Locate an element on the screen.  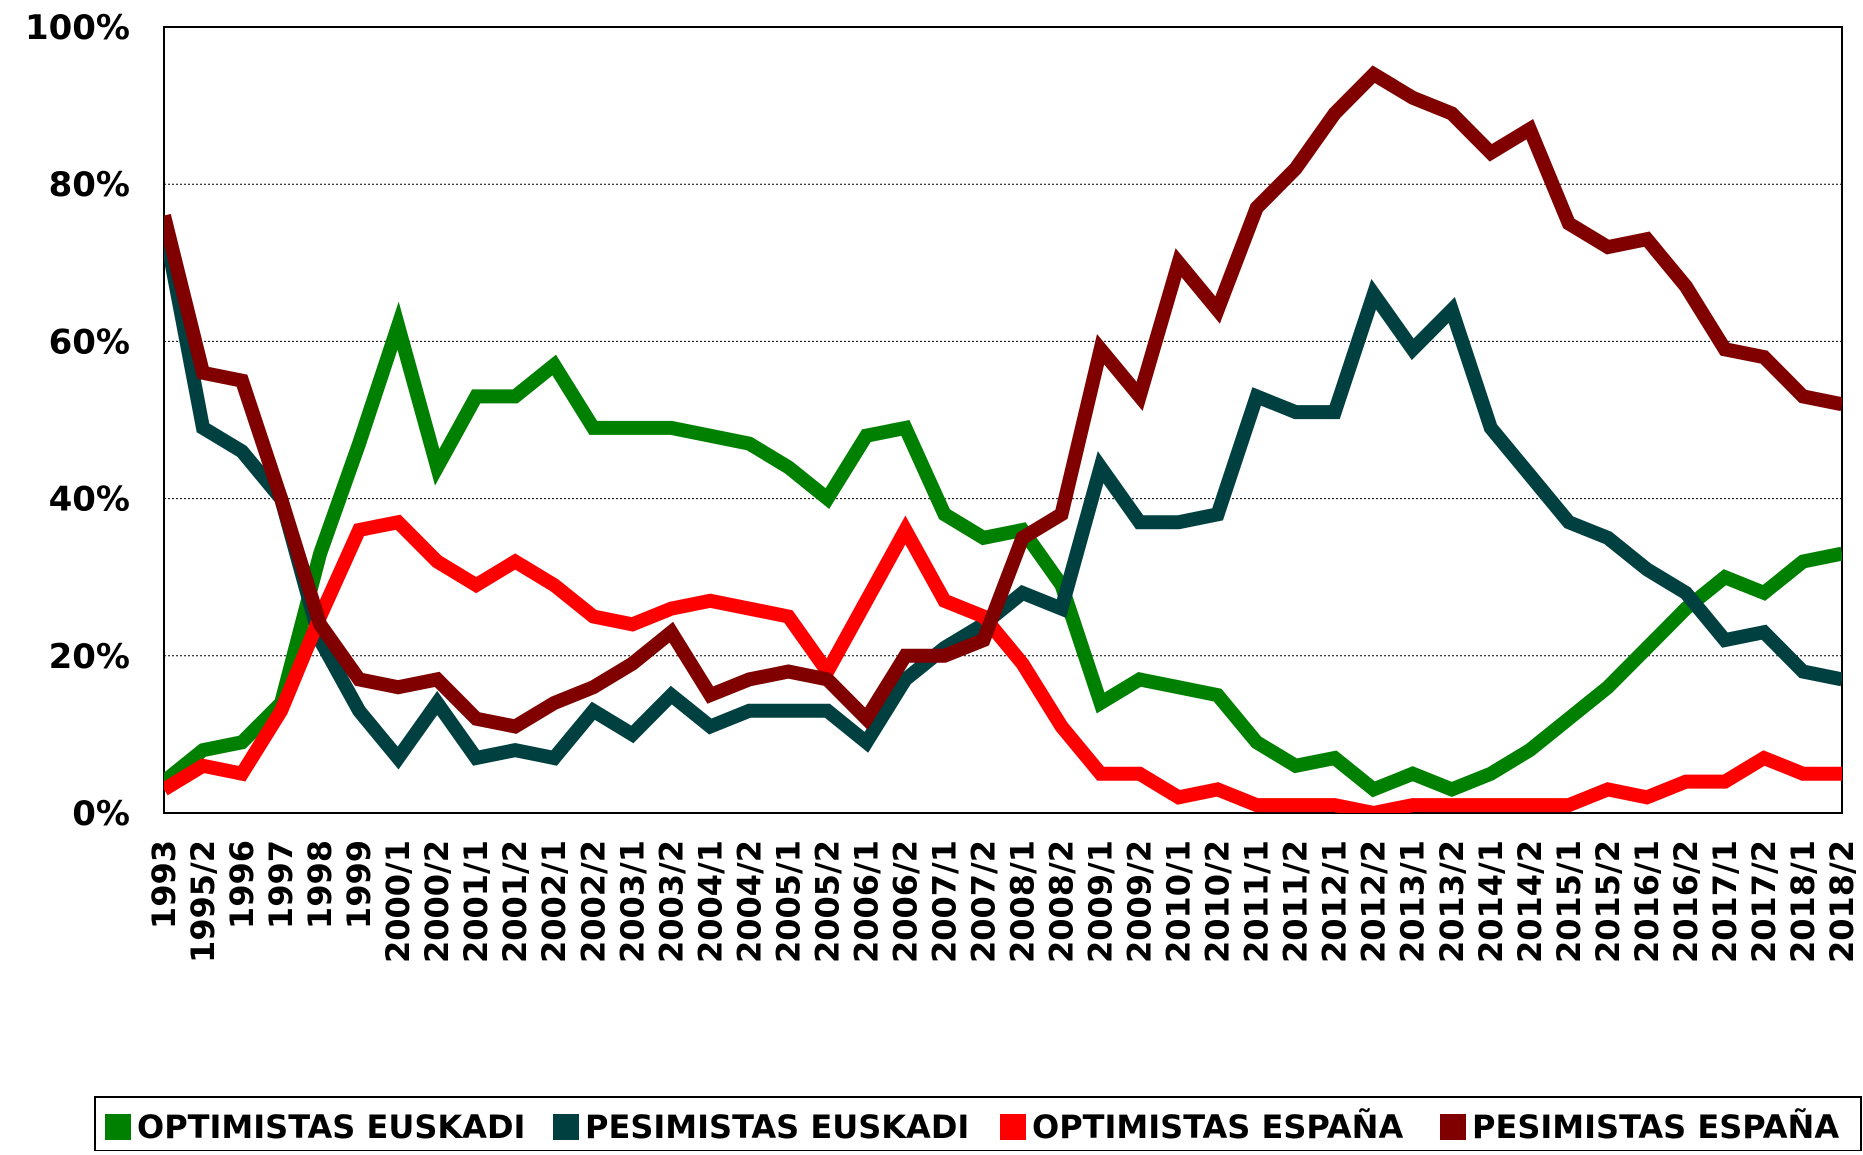
y-tick-label: 100% is located at coordinates (77, 28).